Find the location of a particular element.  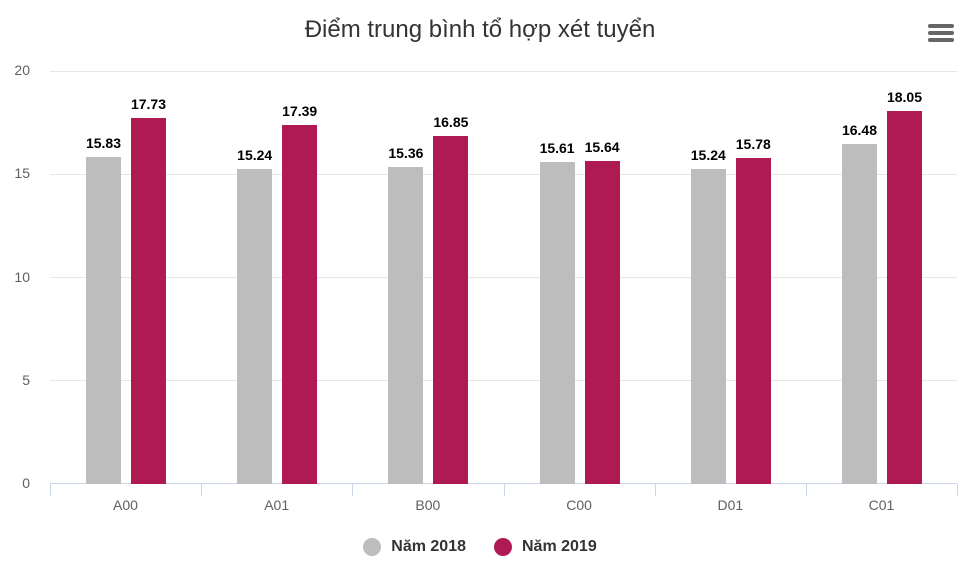

chart-title: Điểm trung bình tổ hợp xét tuyển is located at coordinates (480, 29).